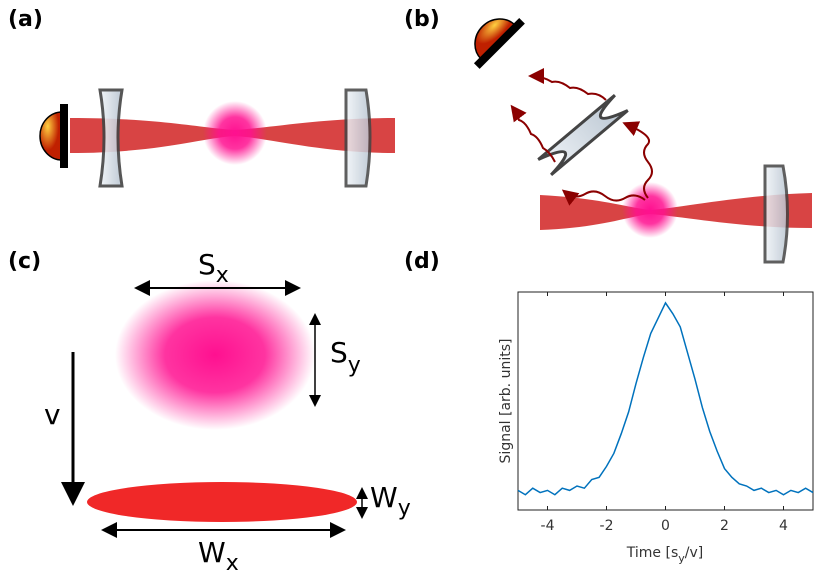 The height and width of the screenshot is (578, 830). I want to click on x-axis-label: Time [sy/v], so click(664, 555).